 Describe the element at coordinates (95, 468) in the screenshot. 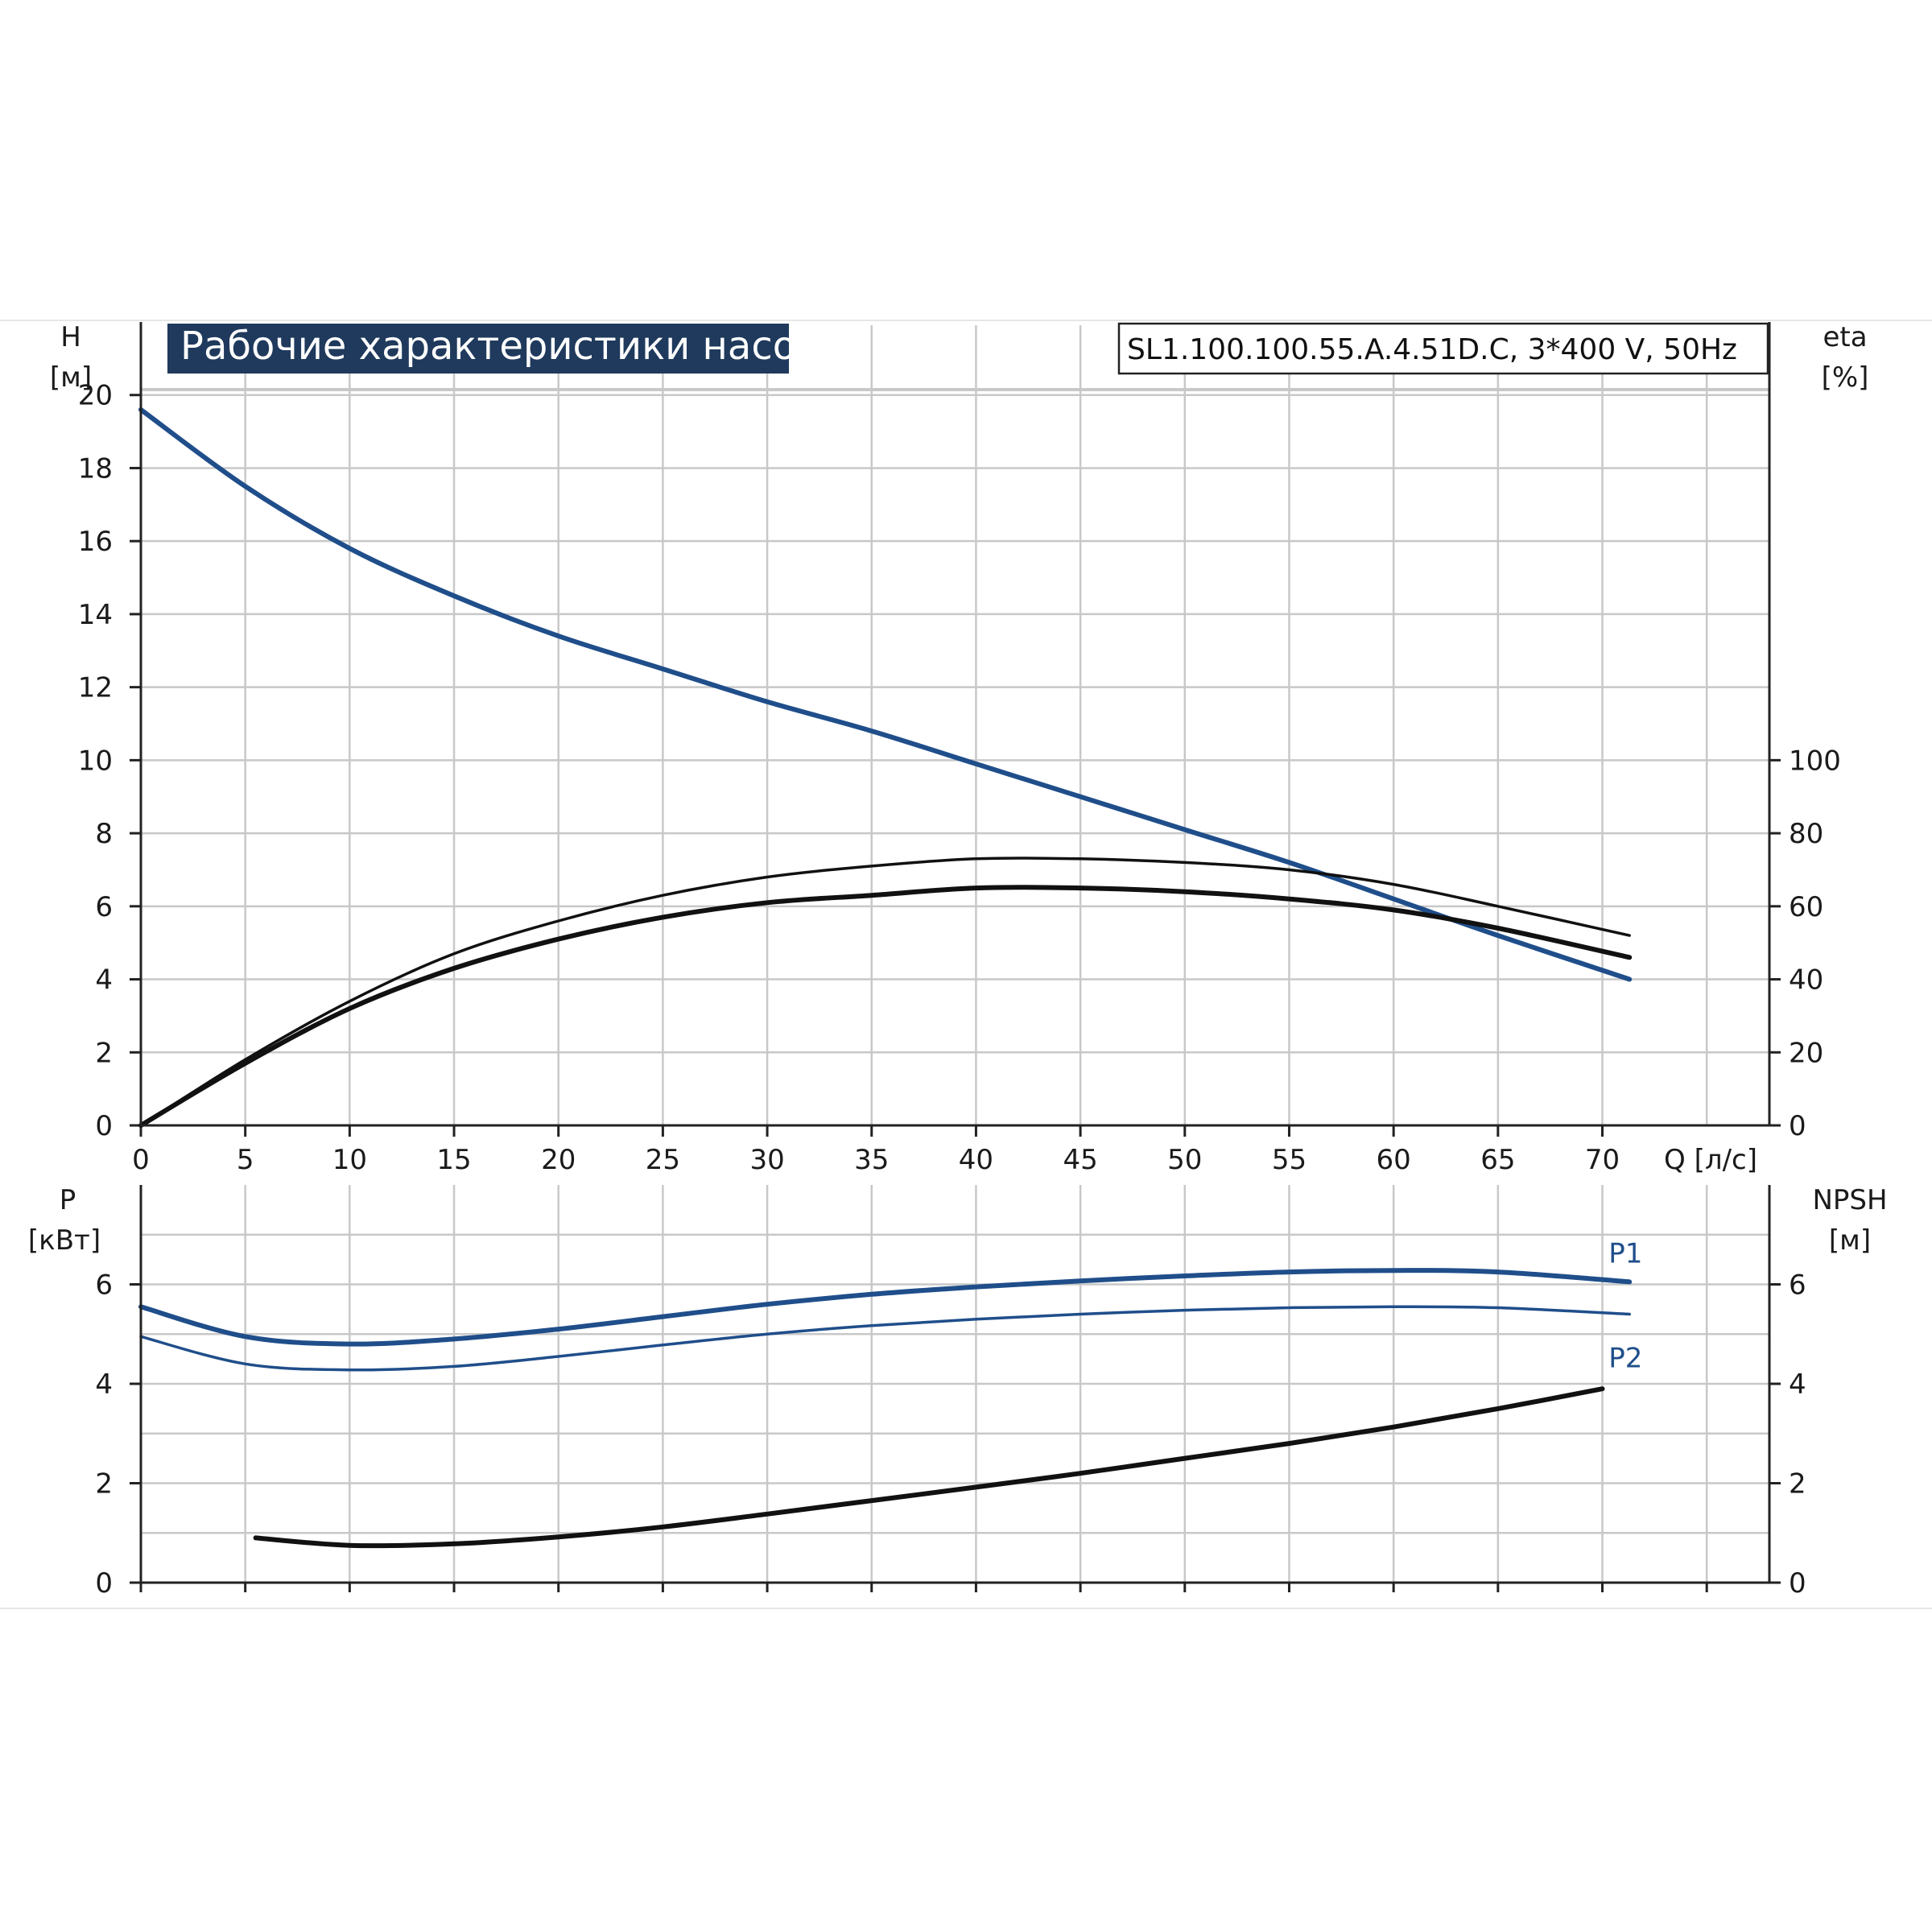

I see `y-left-tick-label: 18` at that location.